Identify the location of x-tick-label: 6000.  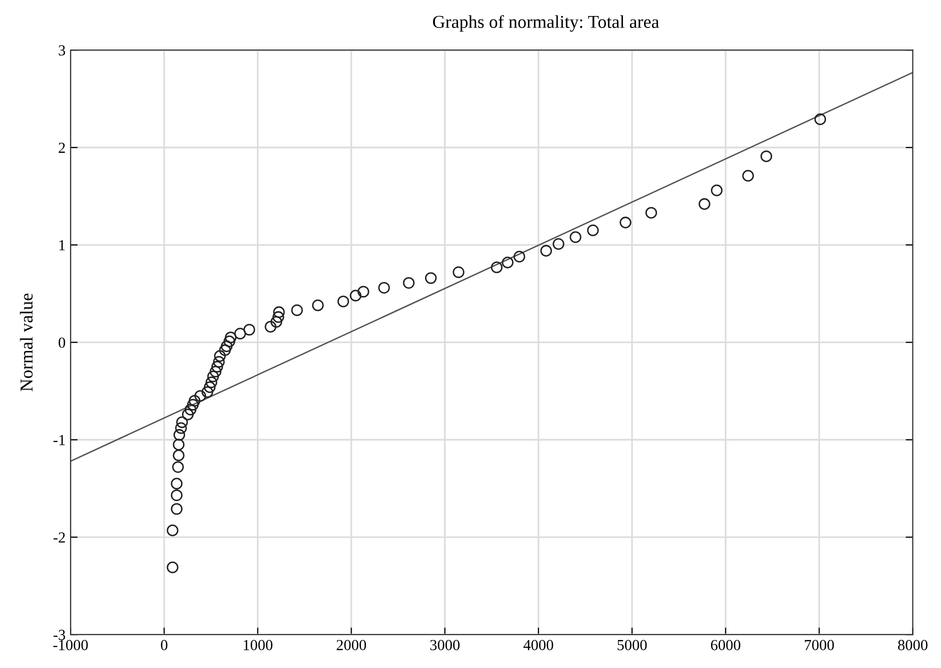
(725, 645).